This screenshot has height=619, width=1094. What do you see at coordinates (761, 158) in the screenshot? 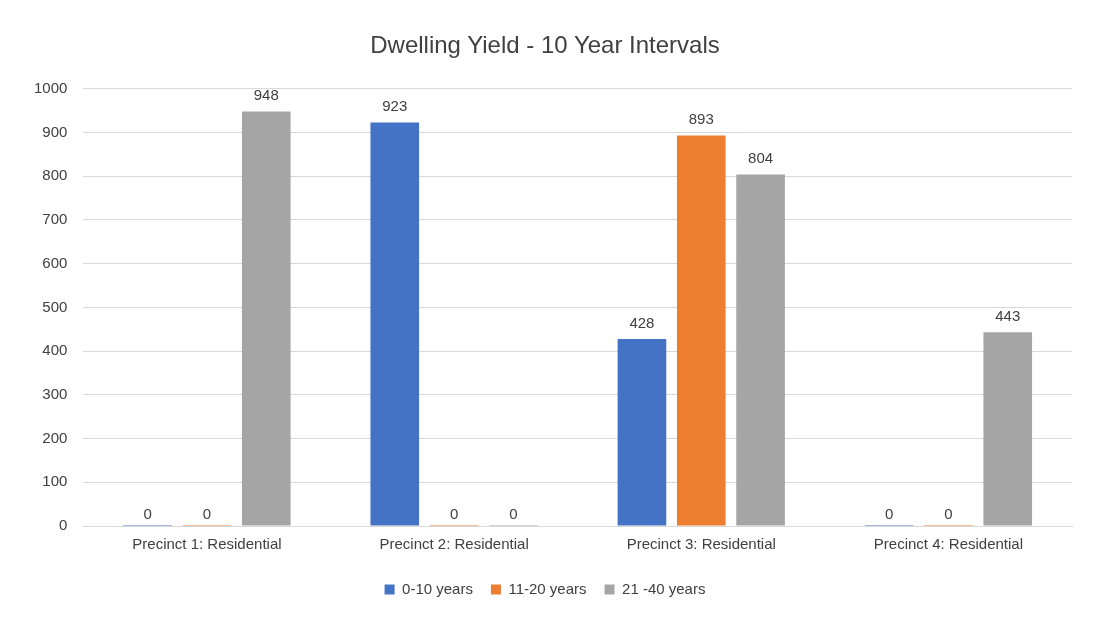
I see `data-label: 804` at bounding box center [761, 158].